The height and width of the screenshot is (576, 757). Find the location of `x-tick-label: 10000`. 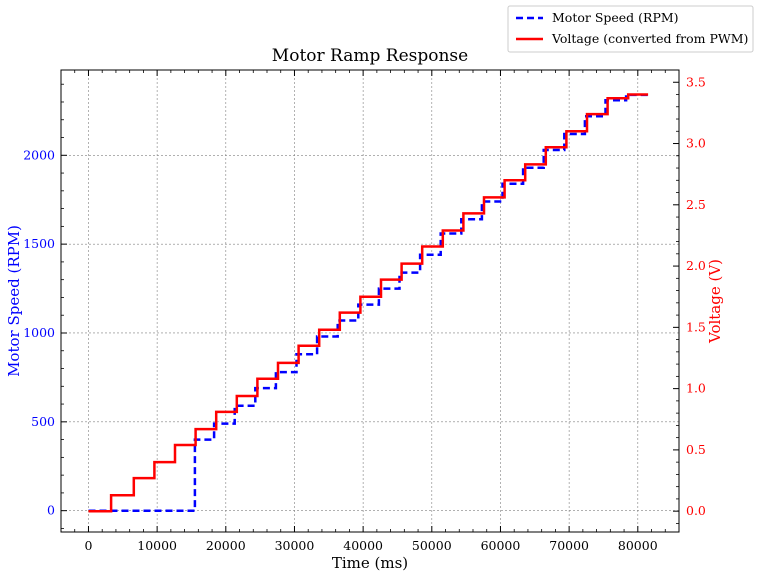

x-tick-label: 10000 is located at coordinates (157, 545).